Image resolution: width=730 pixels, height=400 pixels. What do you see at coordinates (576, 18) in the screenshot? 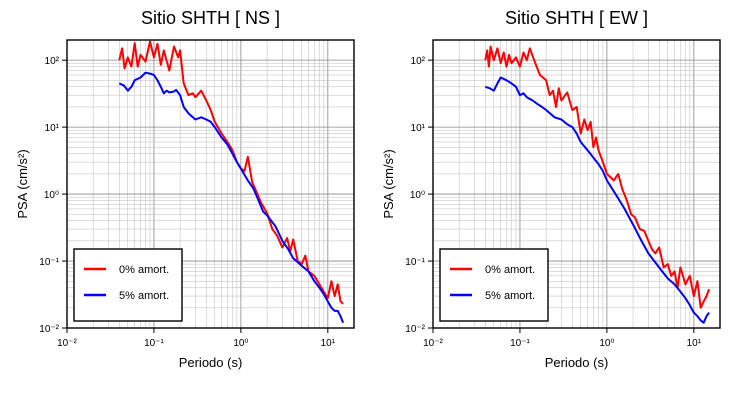
I see `chart-title: Sitio SHTH [ EW ]` at bounding box center [576, 18].